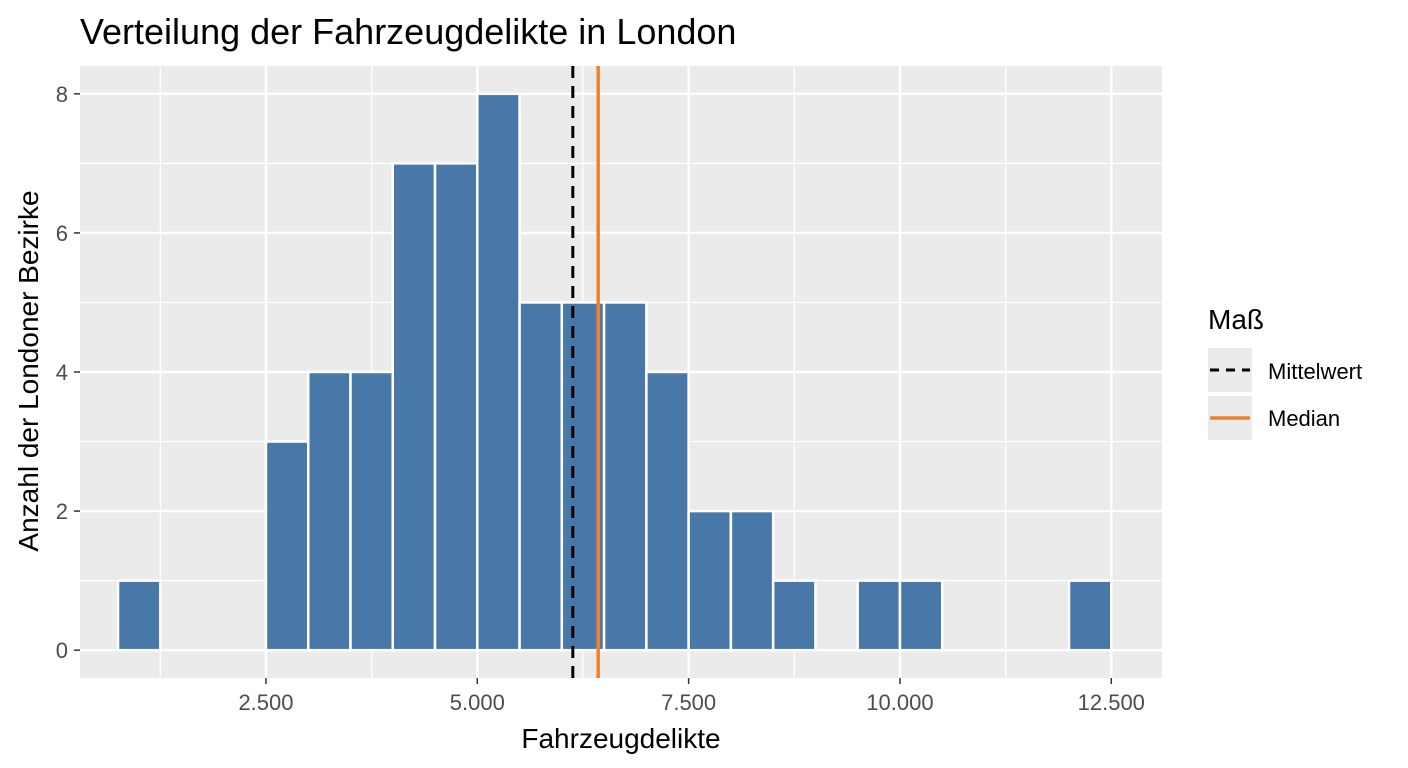  Describe the element at coordinates (62, 233) in the screenshot. I see `y-tick-label: 6` at that location.